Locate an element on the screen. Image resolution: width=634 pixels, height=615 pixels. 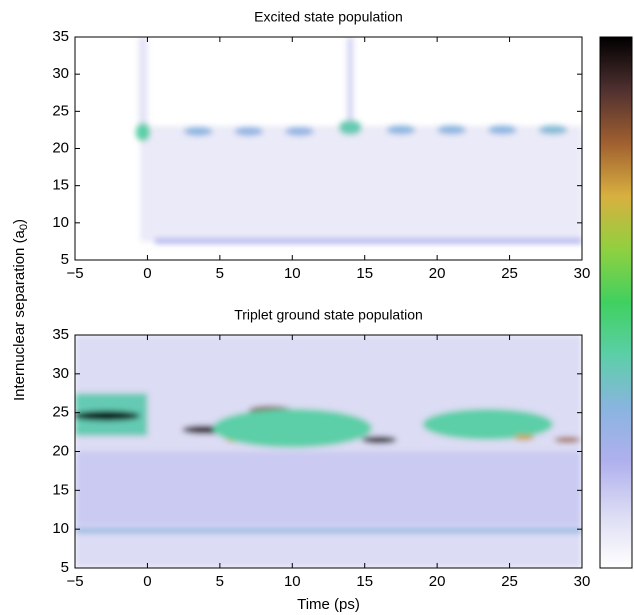
chart-title: Excited state population is located at coordinates (328, 17).